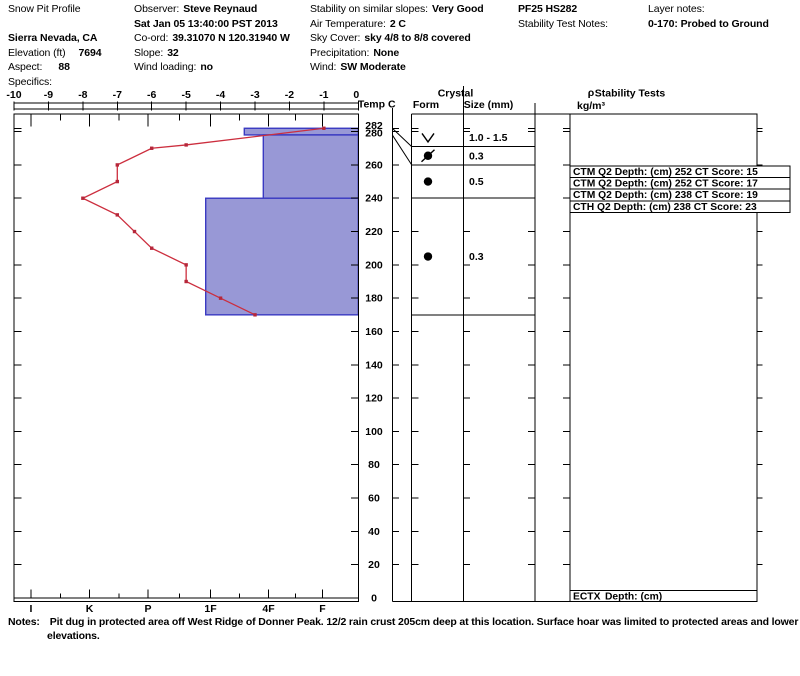  What do you see at coordinates (587, 596) in the screenshot?
I see `ectx-test-label: ECTX` at bounding box center [587, 596].